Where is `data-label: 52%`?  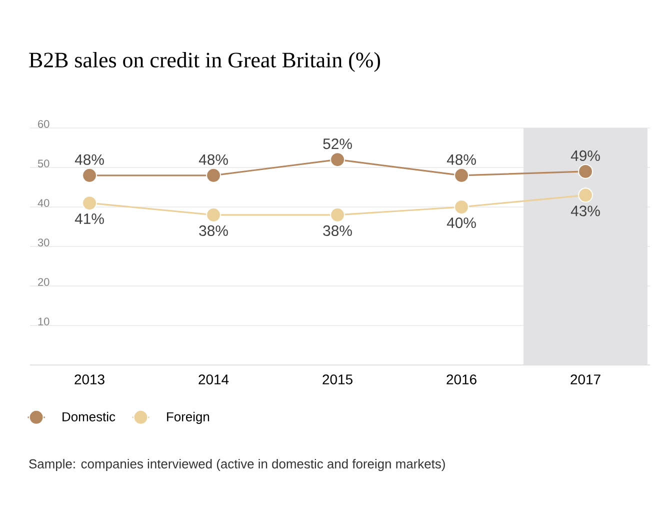 data-label: 52% is located at coordinates (337, 144).